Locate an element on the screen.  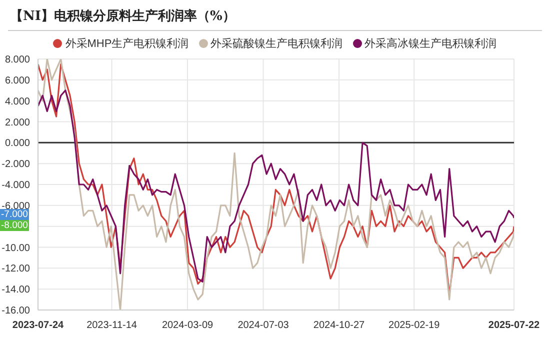
x-tick-label: 2025-02-19 is located at coordinates (414, 325).